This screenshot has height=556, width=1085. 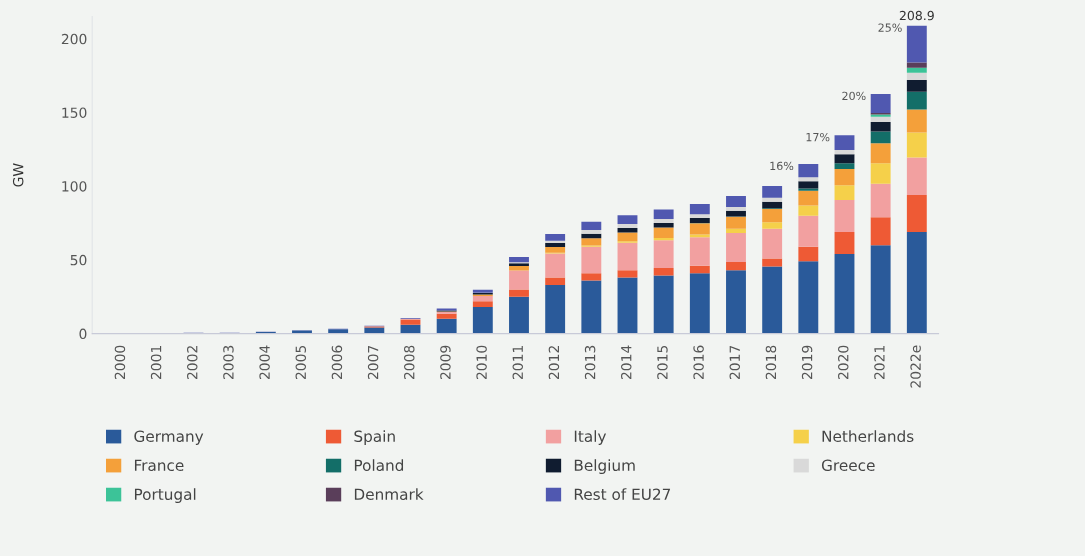 I want to click on y-axis-title: GW, so click(x=18, y=175).